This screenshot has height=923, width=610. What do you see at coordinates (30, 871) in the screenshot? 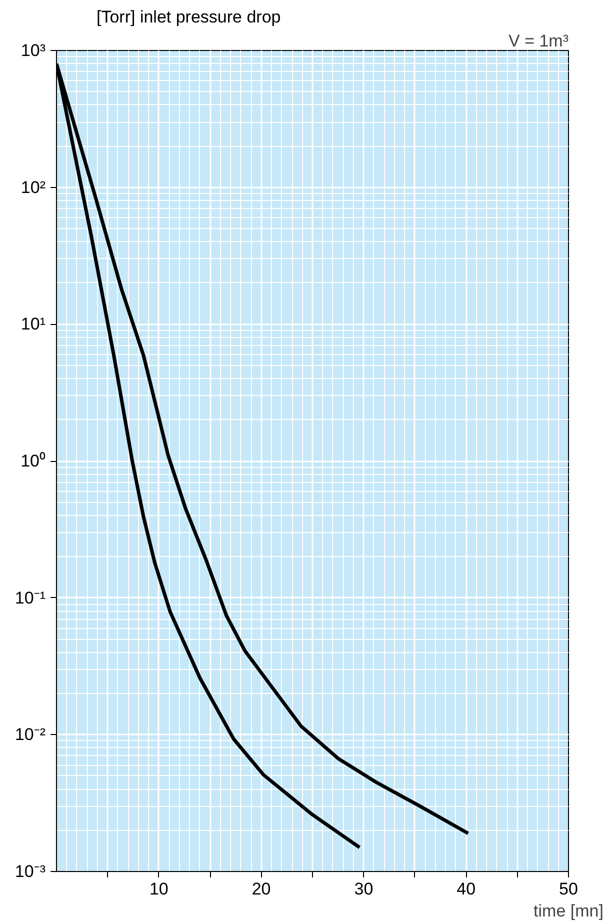
I see `y-tick-label: 10⁻³` at bounding box center [30, 871].